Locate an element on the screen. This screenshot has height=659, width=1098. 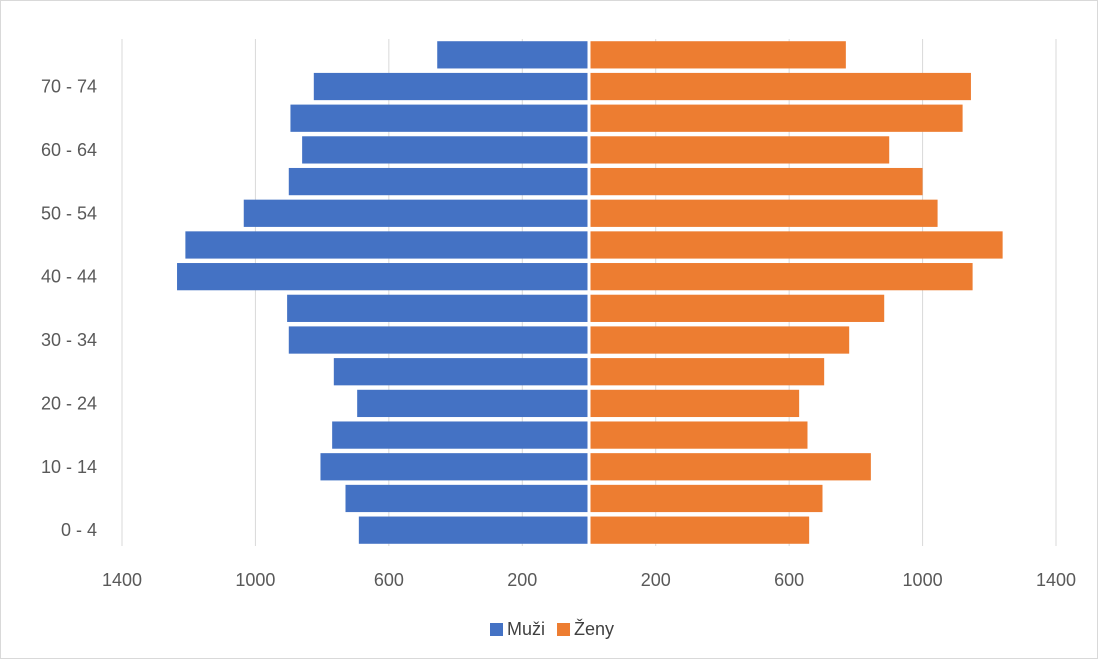
x-tick-label-1: 1000 is located at coordinates (255, 580).